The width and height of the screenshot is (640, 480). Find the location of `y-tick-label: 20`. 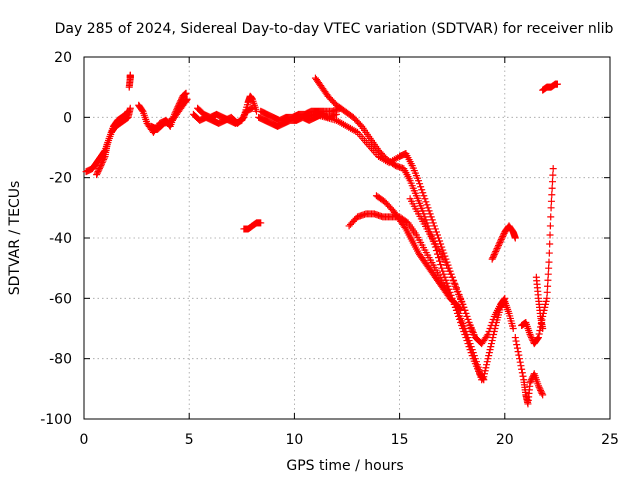

y-tick-label: 20 is located at coordinates (63, 58).